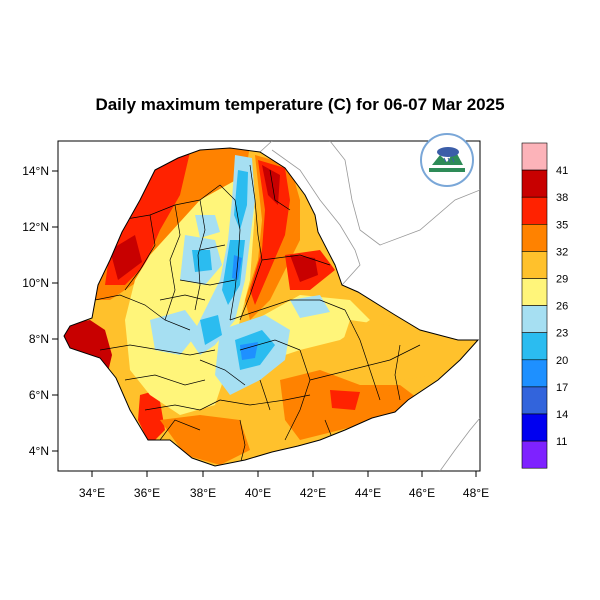 Image resolution: width=600 pixels, height=600 pixels. Describe the element at coordinates (562, 334) in the screenshot. I see `colorbar-label: 23` at that location.